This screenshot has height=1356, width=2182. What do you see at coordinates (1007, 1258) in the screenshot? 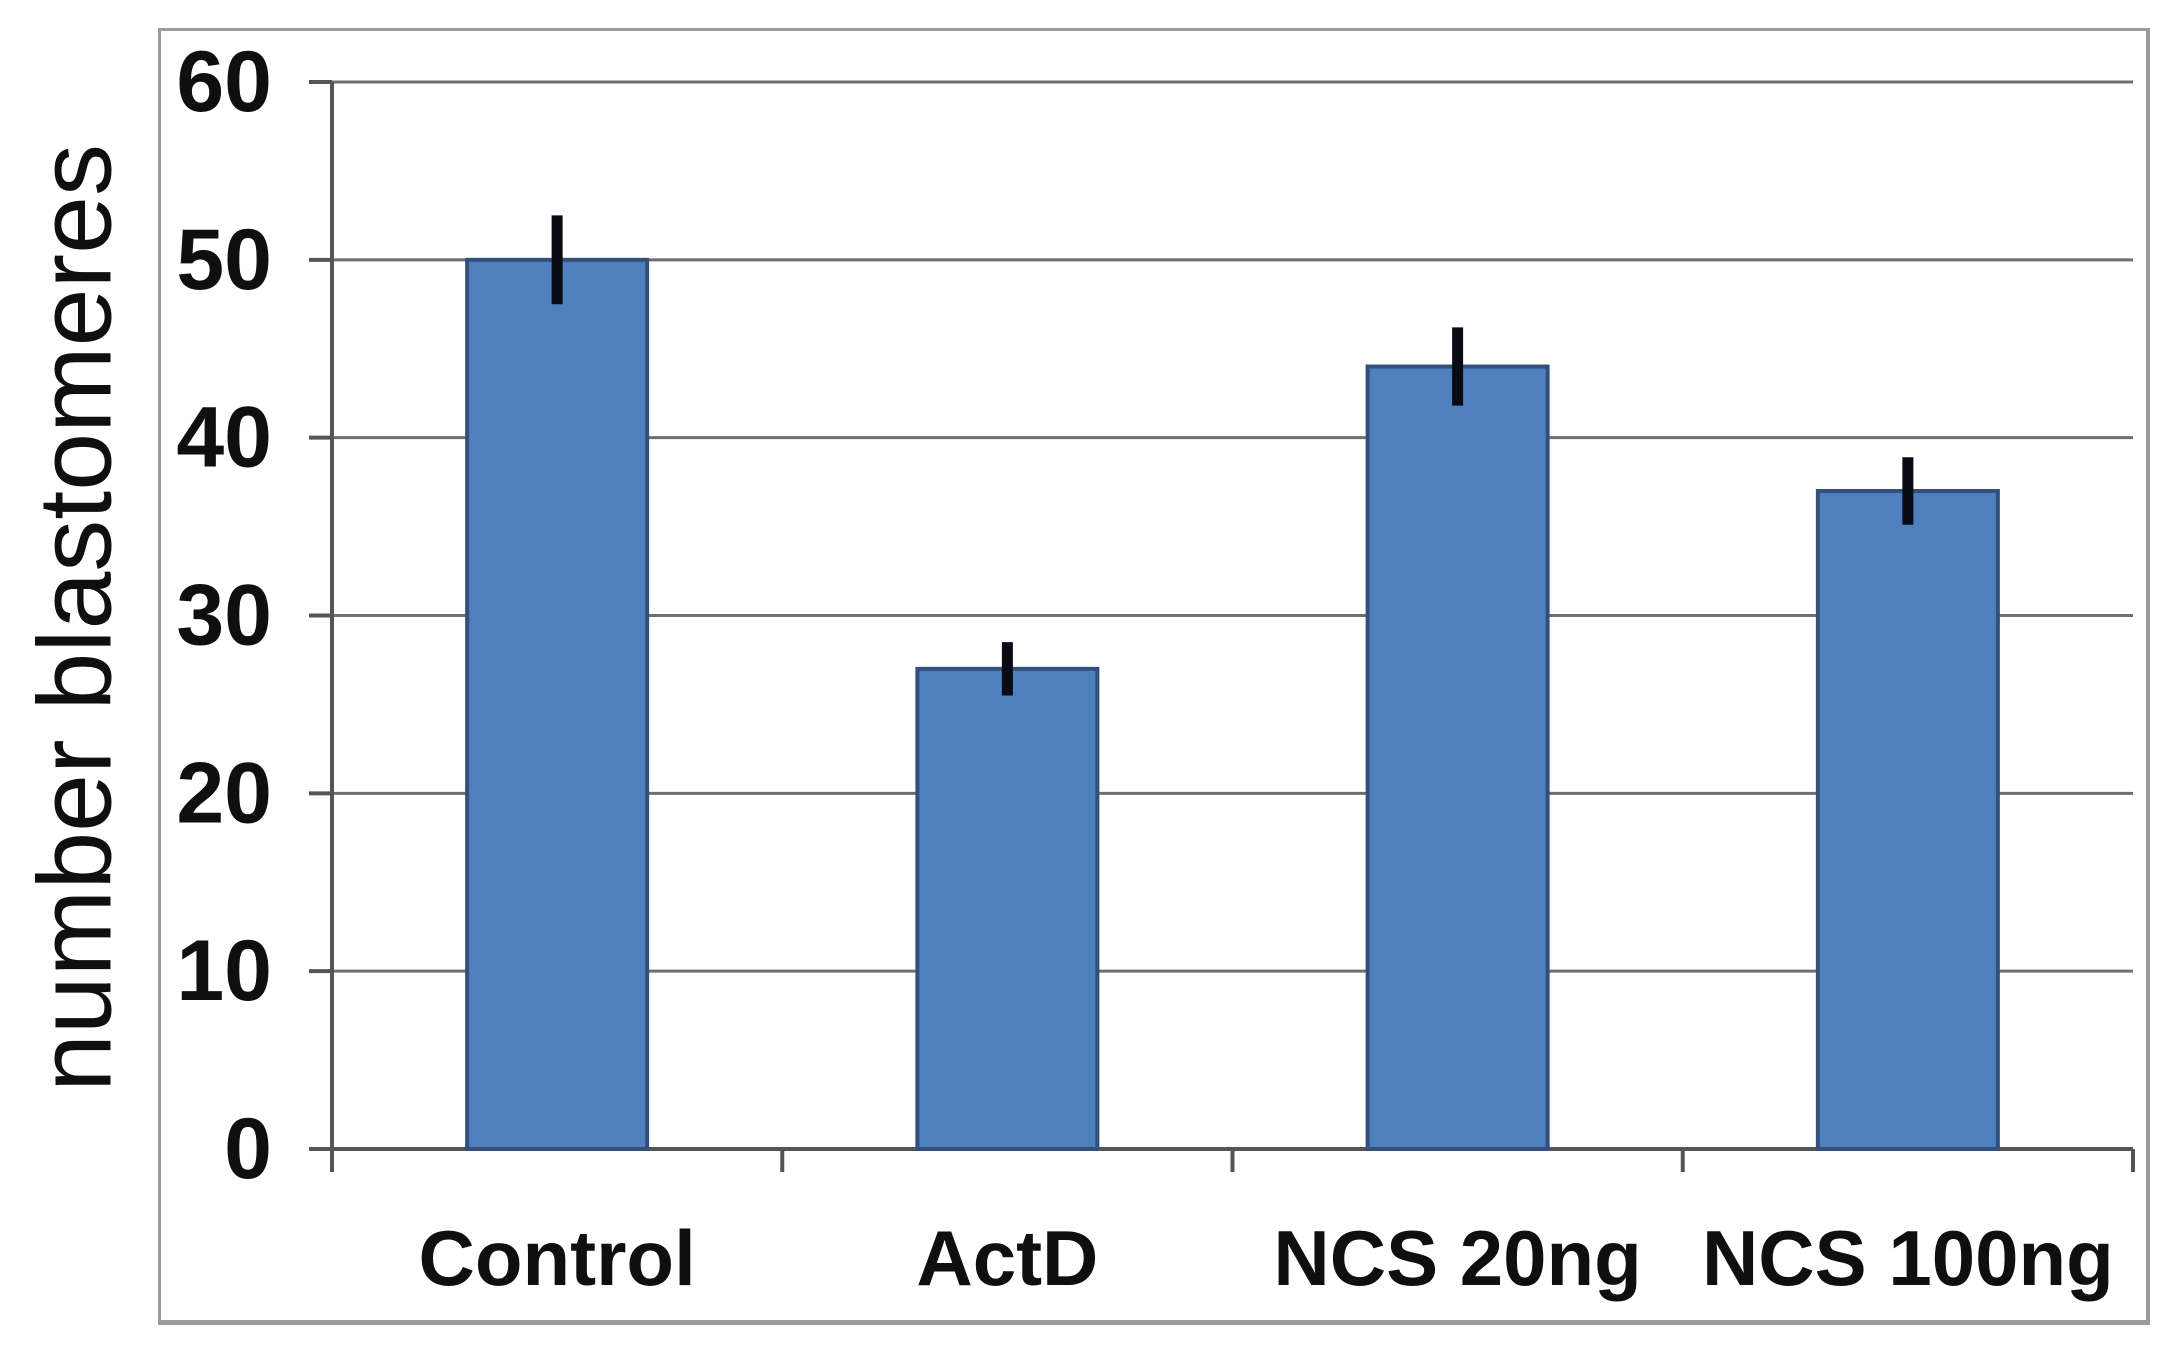
I see `category-label-ActD: ActD` at bounding box center [1007, 1258].